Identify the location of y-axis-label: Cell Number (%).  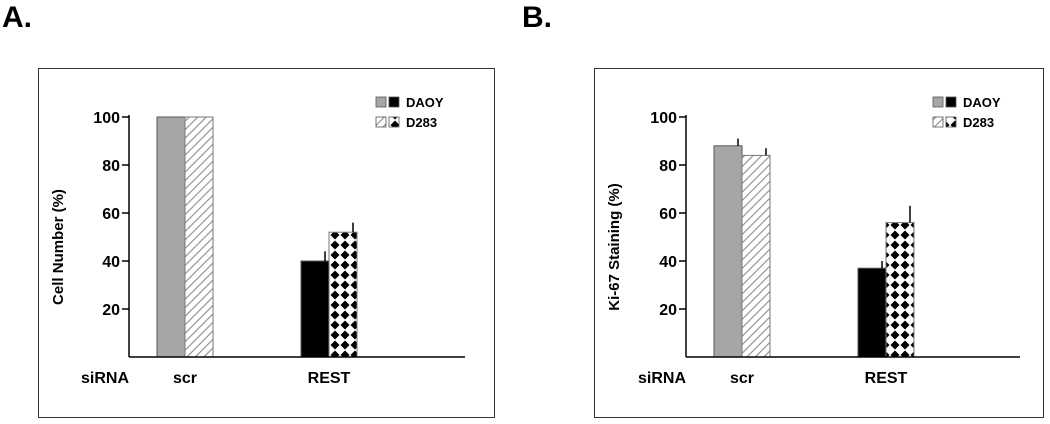
(58, 247).